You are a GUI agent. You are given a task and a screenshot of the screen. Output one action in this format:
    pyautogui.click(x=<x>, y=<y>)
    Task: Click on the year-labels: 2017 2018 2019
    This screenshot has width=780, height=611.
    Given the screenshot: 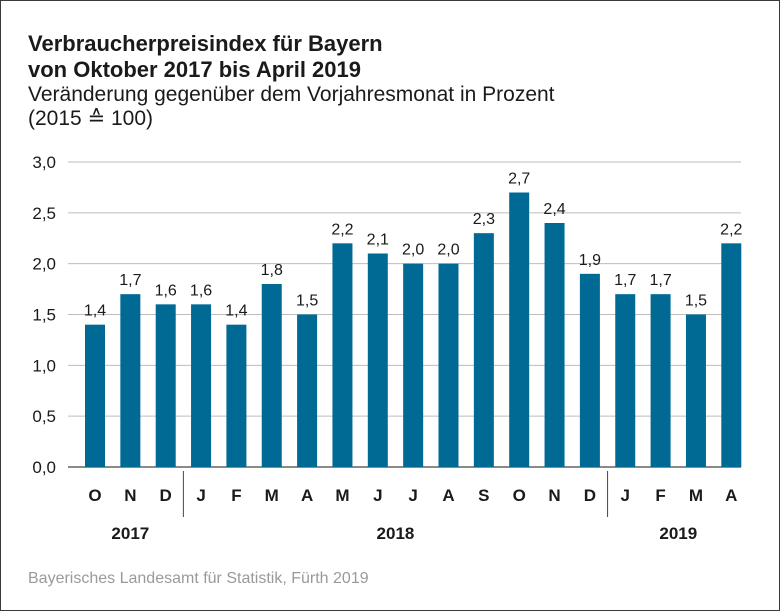 What is the action you would take?
    pyautogui.click(x=404, y=533)
    